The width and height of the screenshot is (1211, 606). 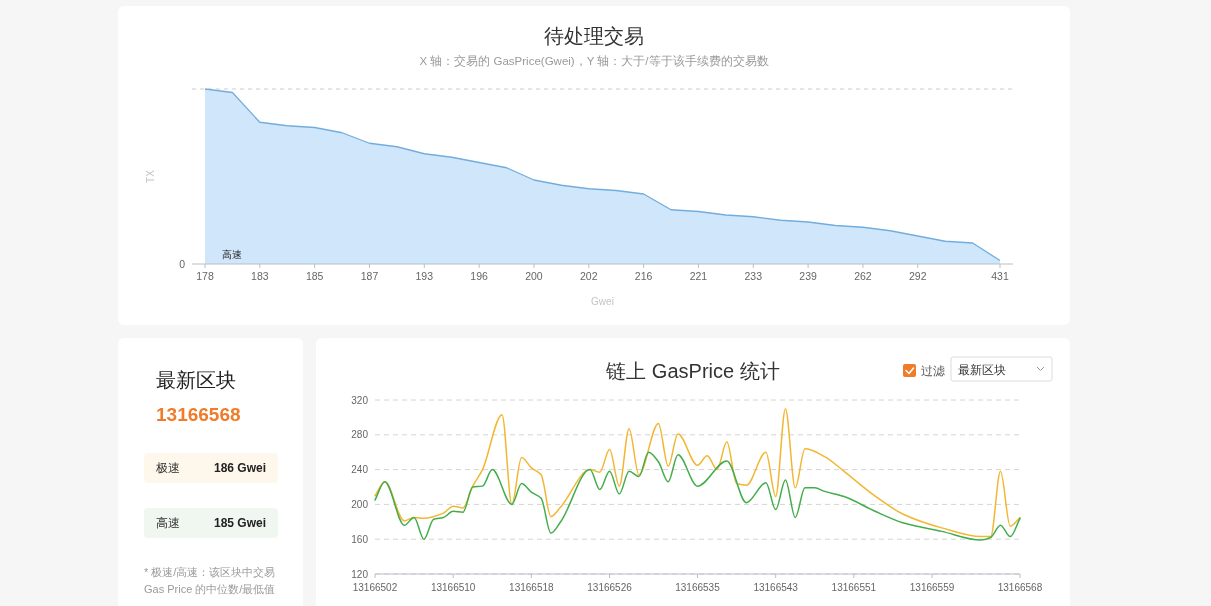 What do you see at coordinates (532, 587) in the screenshot?
I see `x-tick-label: 13166518` at bounding box center [532, 587].